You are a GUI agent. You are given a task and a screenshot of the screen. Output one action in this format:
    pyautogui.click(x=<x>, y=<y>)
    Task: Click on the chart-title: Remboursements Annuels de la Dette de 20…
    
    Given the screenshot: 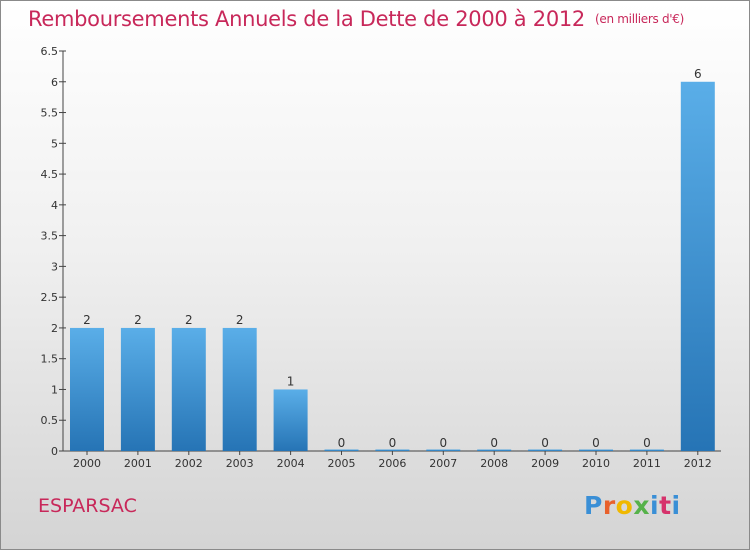 What is the action you would take?
    pyautogui.click(x=356, y=19)
    